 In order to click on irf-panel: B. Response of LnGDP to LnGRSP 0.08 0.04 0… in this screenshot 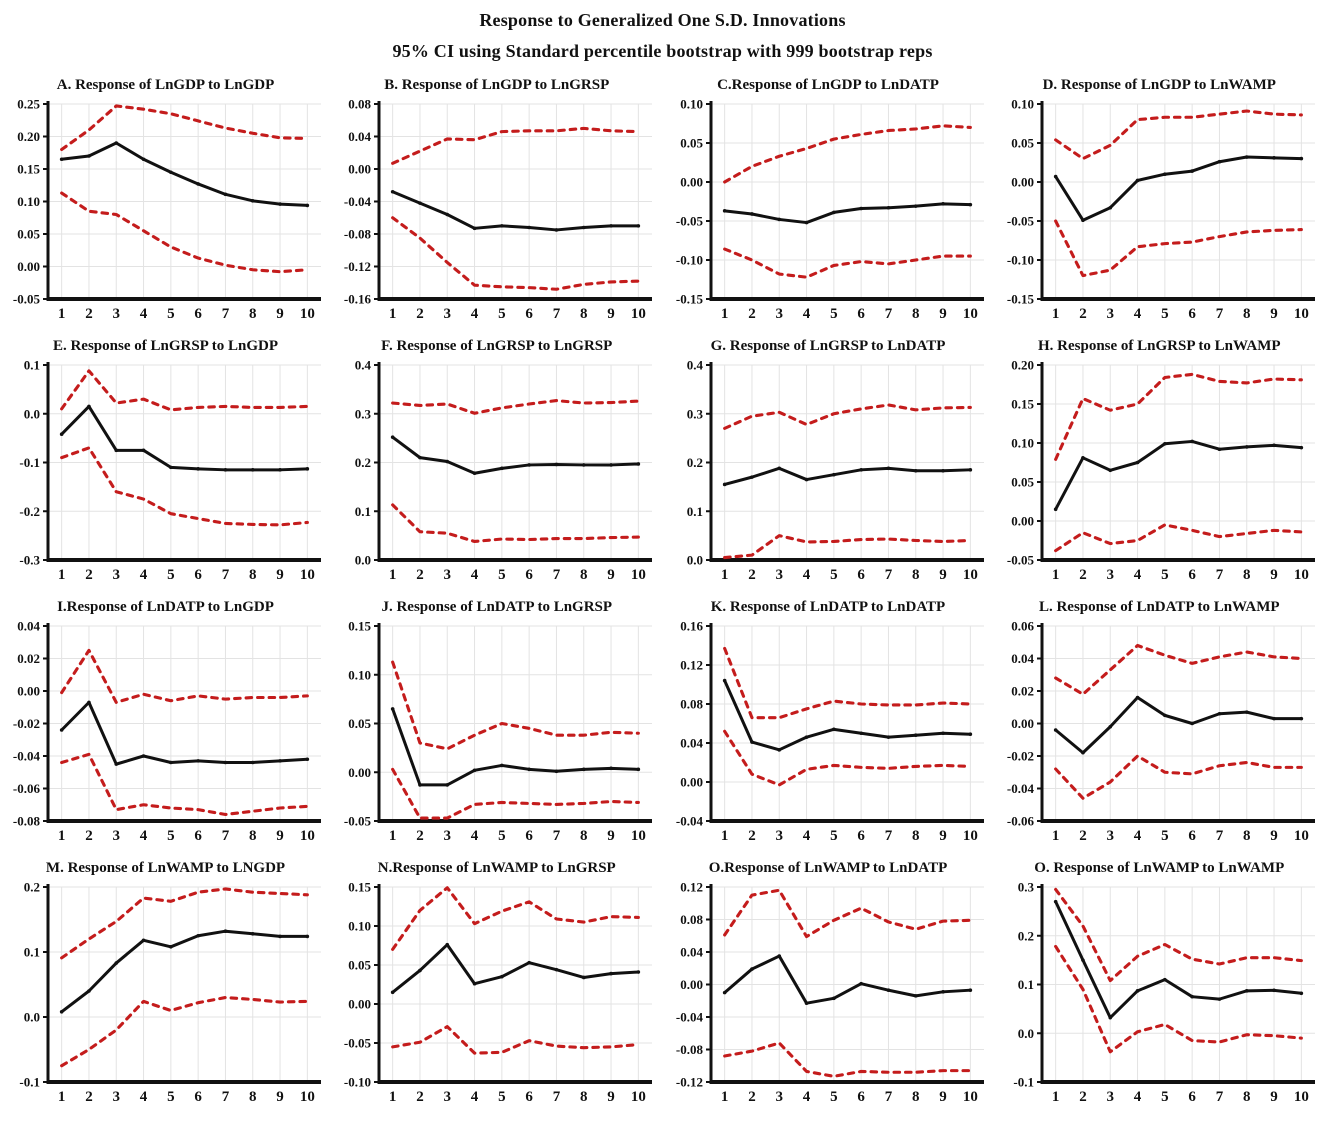, I will do `click(496, 198)`.